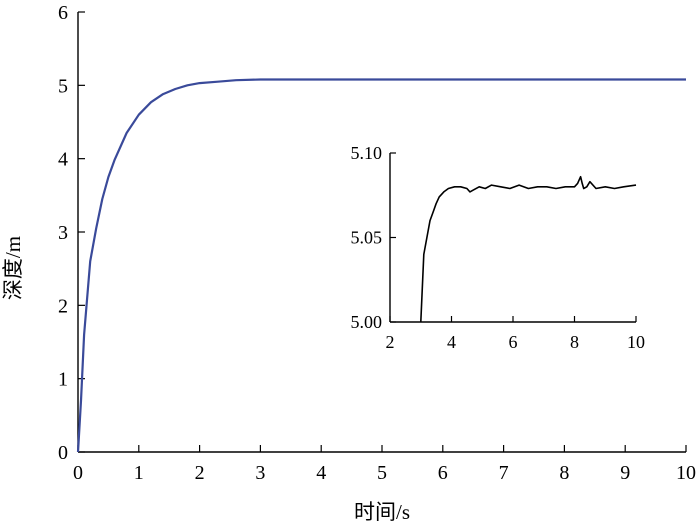 The image size is (700, 527). I want to click on inset-x-tick-label: 4, so click(451, 342).